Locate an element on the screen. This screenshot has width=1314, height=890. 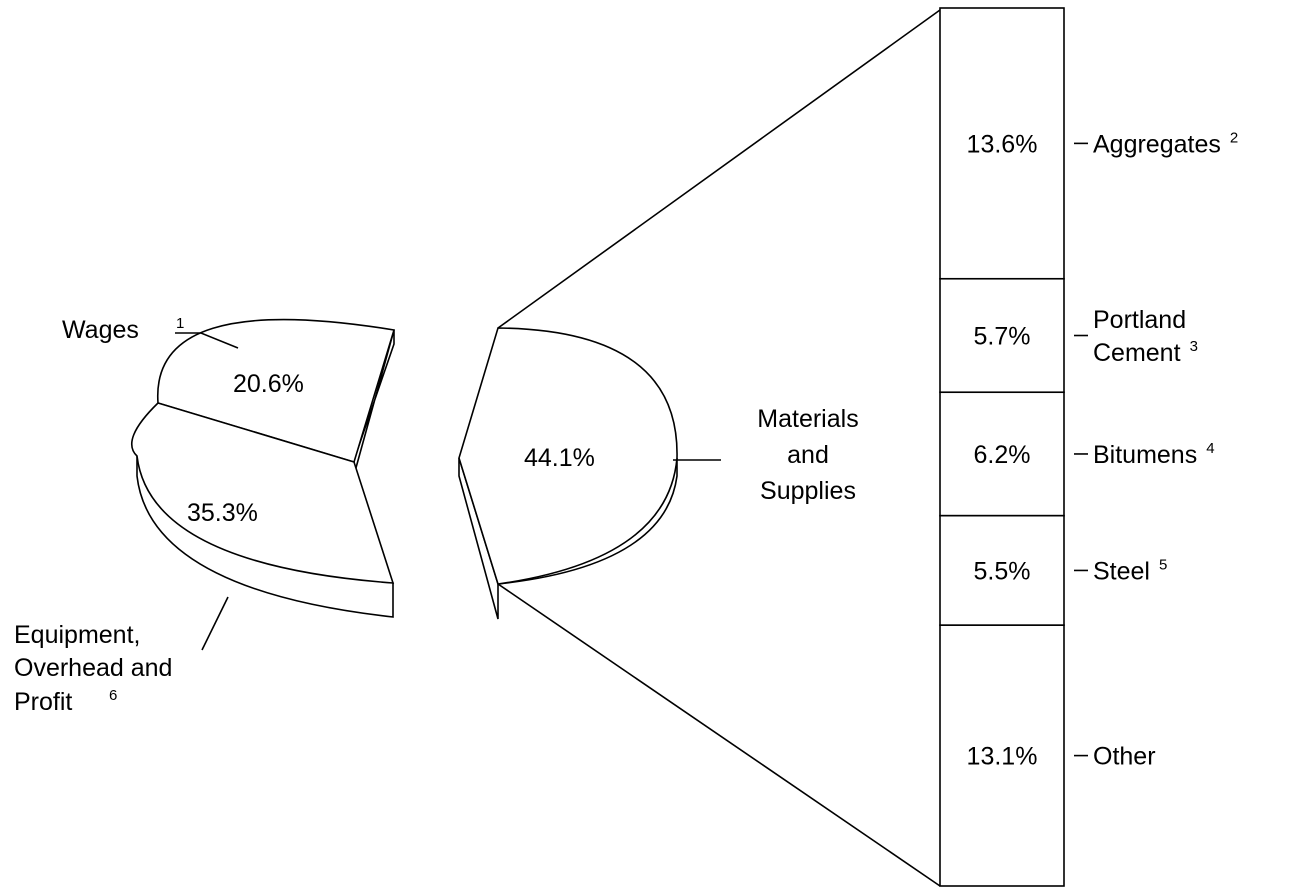
bar-value-aggregates: 13.6% is located at coordinates (1002, 144).